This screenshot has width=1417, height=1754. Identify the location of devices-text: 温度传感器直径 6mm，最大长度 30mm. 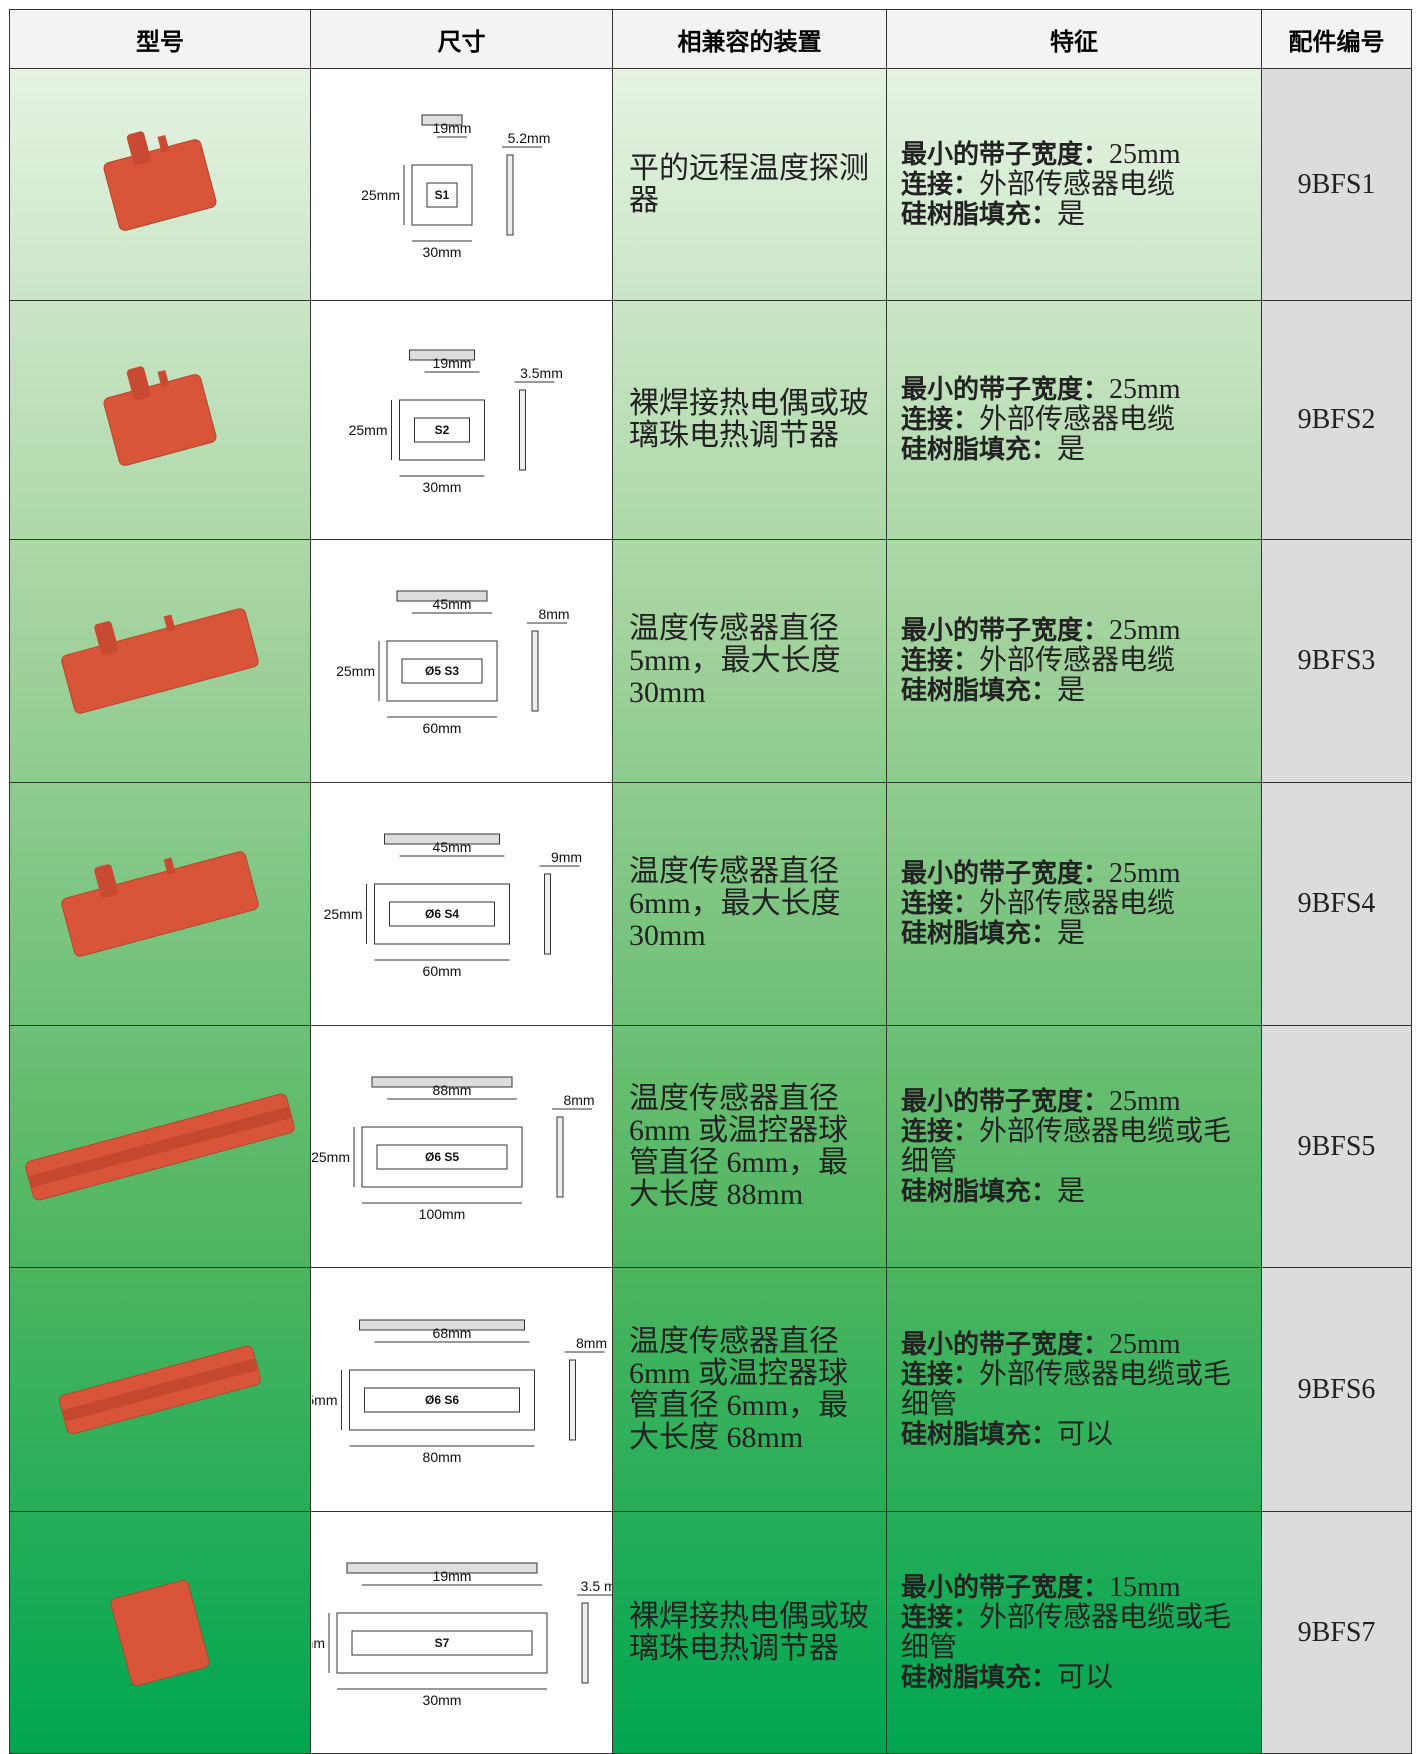
(735, 903).